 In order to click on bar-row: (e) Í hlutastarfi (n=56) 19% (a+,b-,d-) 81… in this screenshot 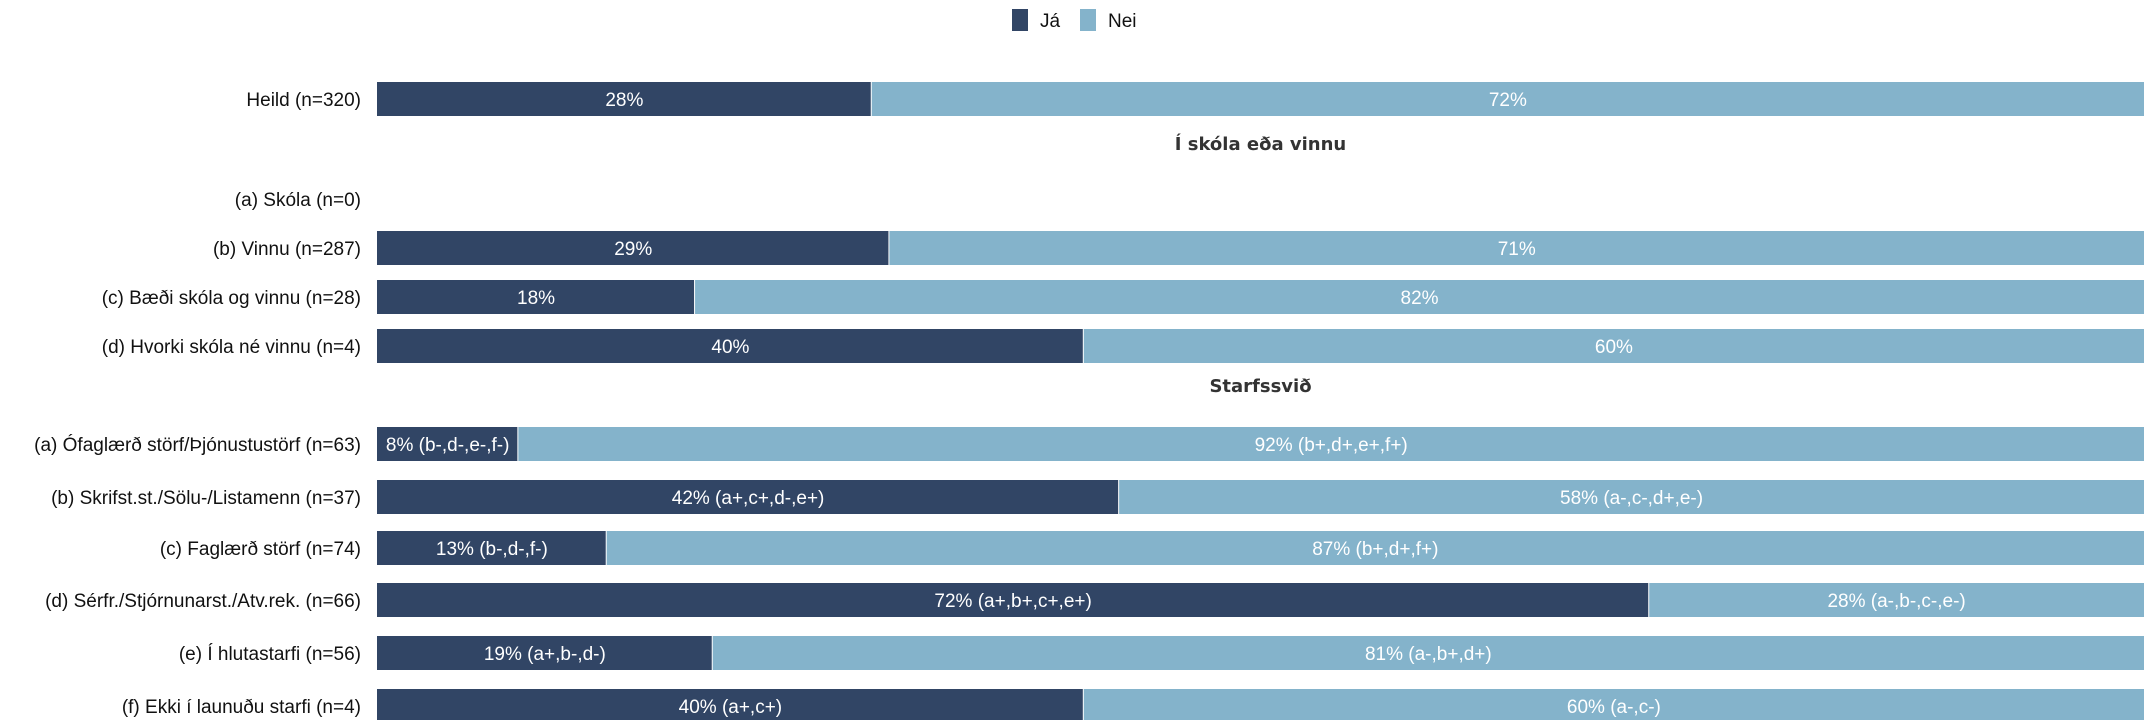, I will do `click(1161, 653)`.